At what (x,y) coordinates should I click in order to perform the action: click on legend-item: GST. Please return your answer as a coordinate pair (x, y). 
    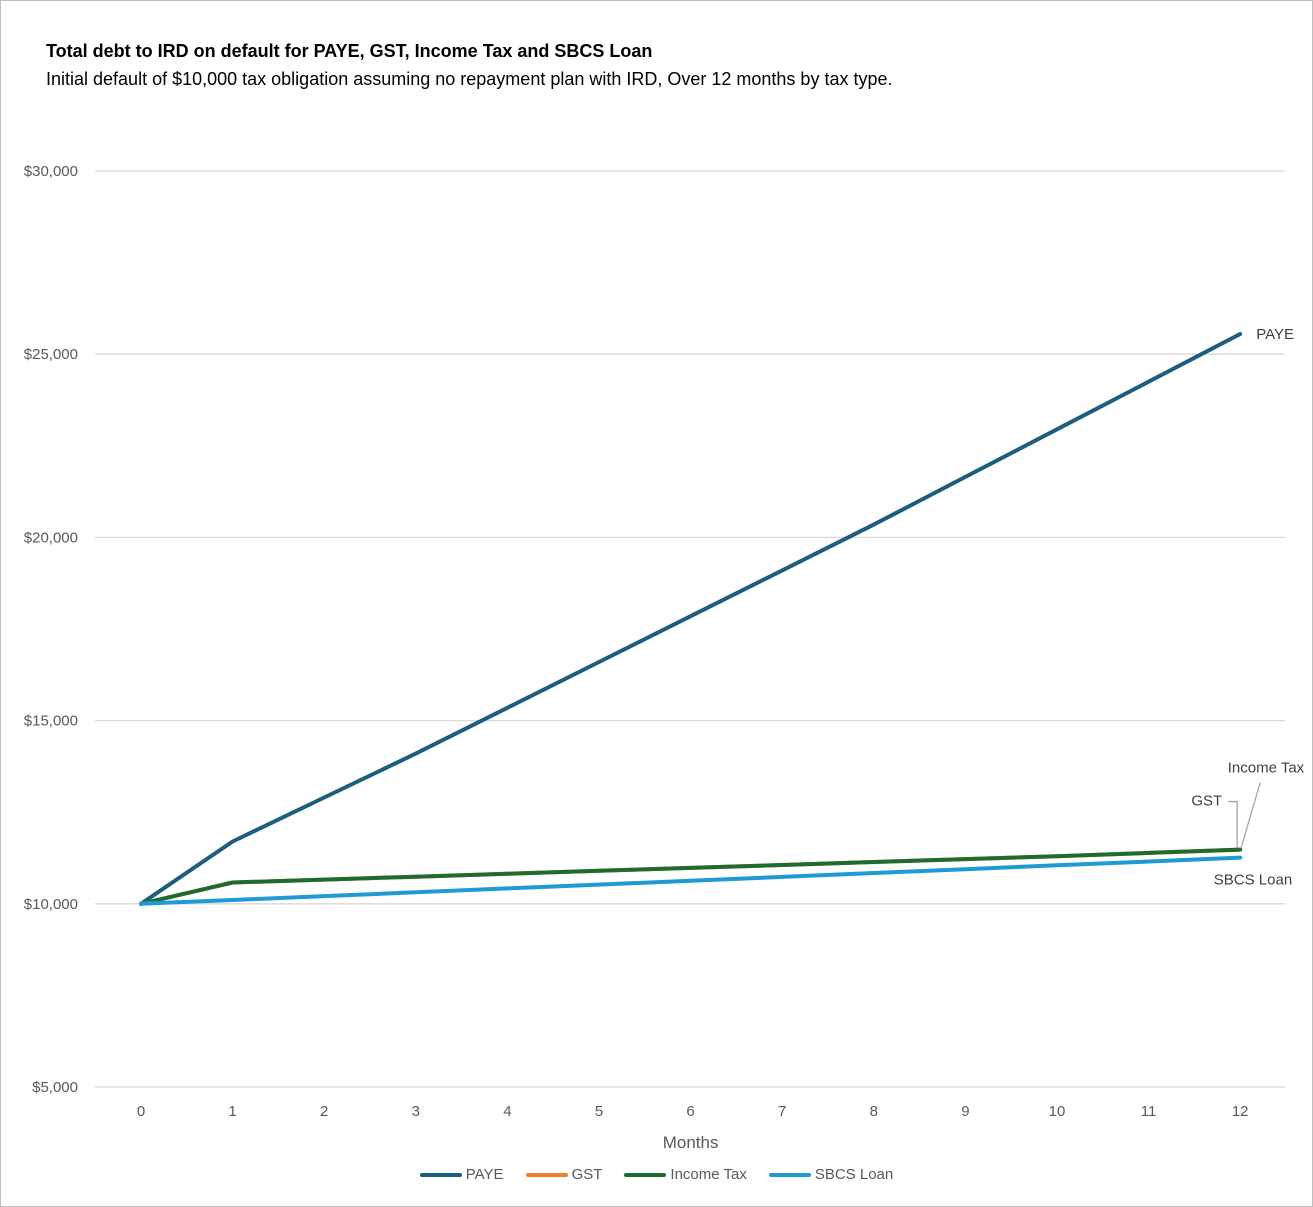
    Looking at the image, I should click on (564, 1174).